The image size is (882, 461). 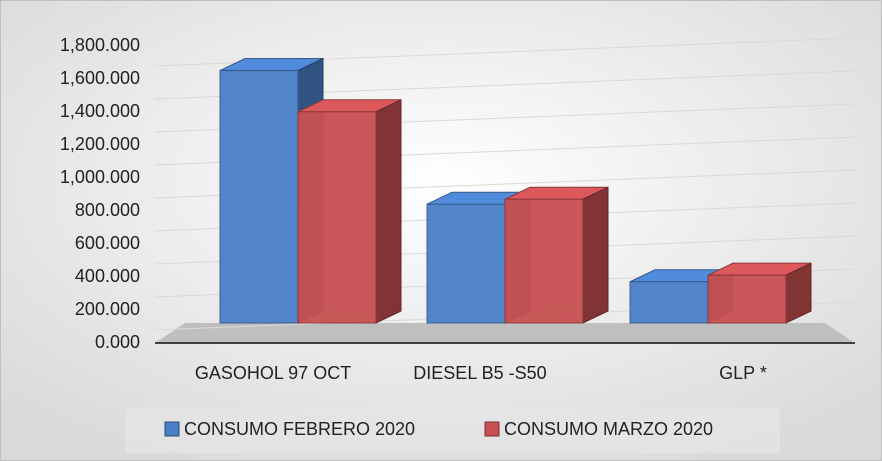 What do you see at coordinates (100, 111) in the screenshot?
I see `y-tick-label: 1,400.000` at bounding box center [100, 111].